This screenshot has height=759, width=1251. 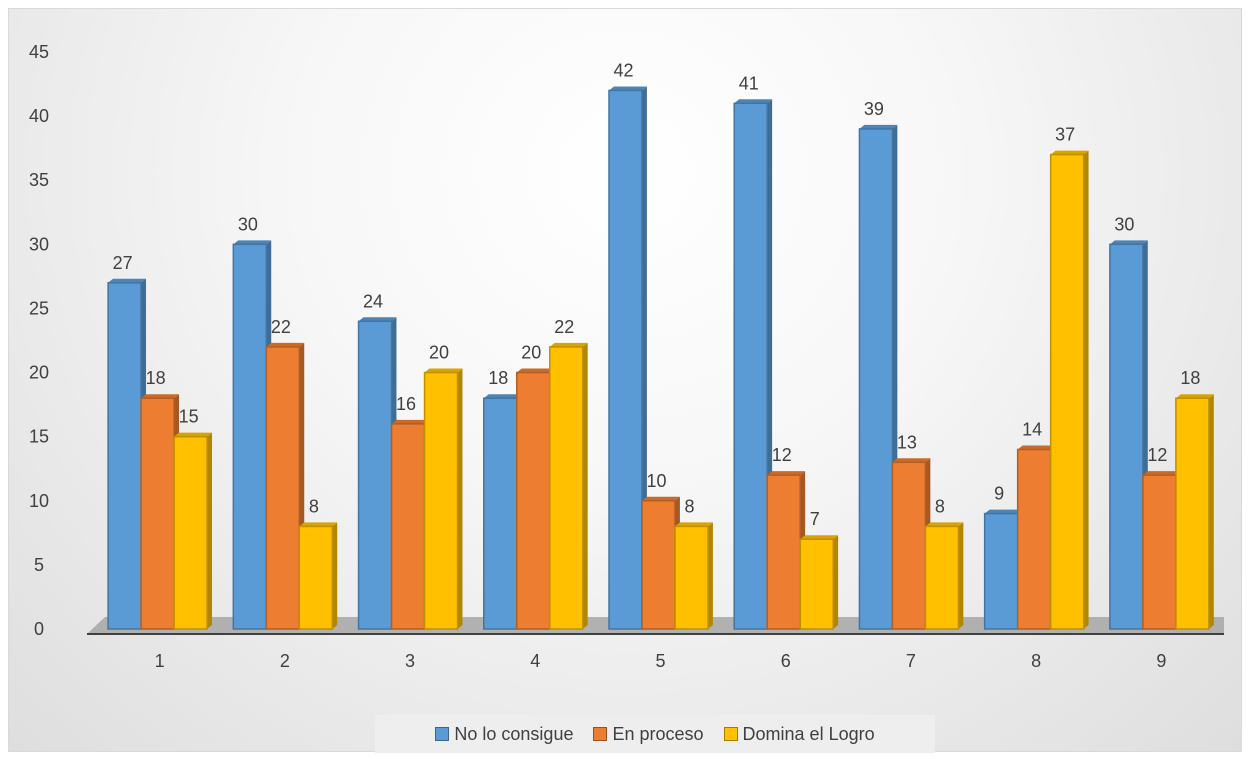 I want to click on data-label: 39, so click(x=874, y=109).